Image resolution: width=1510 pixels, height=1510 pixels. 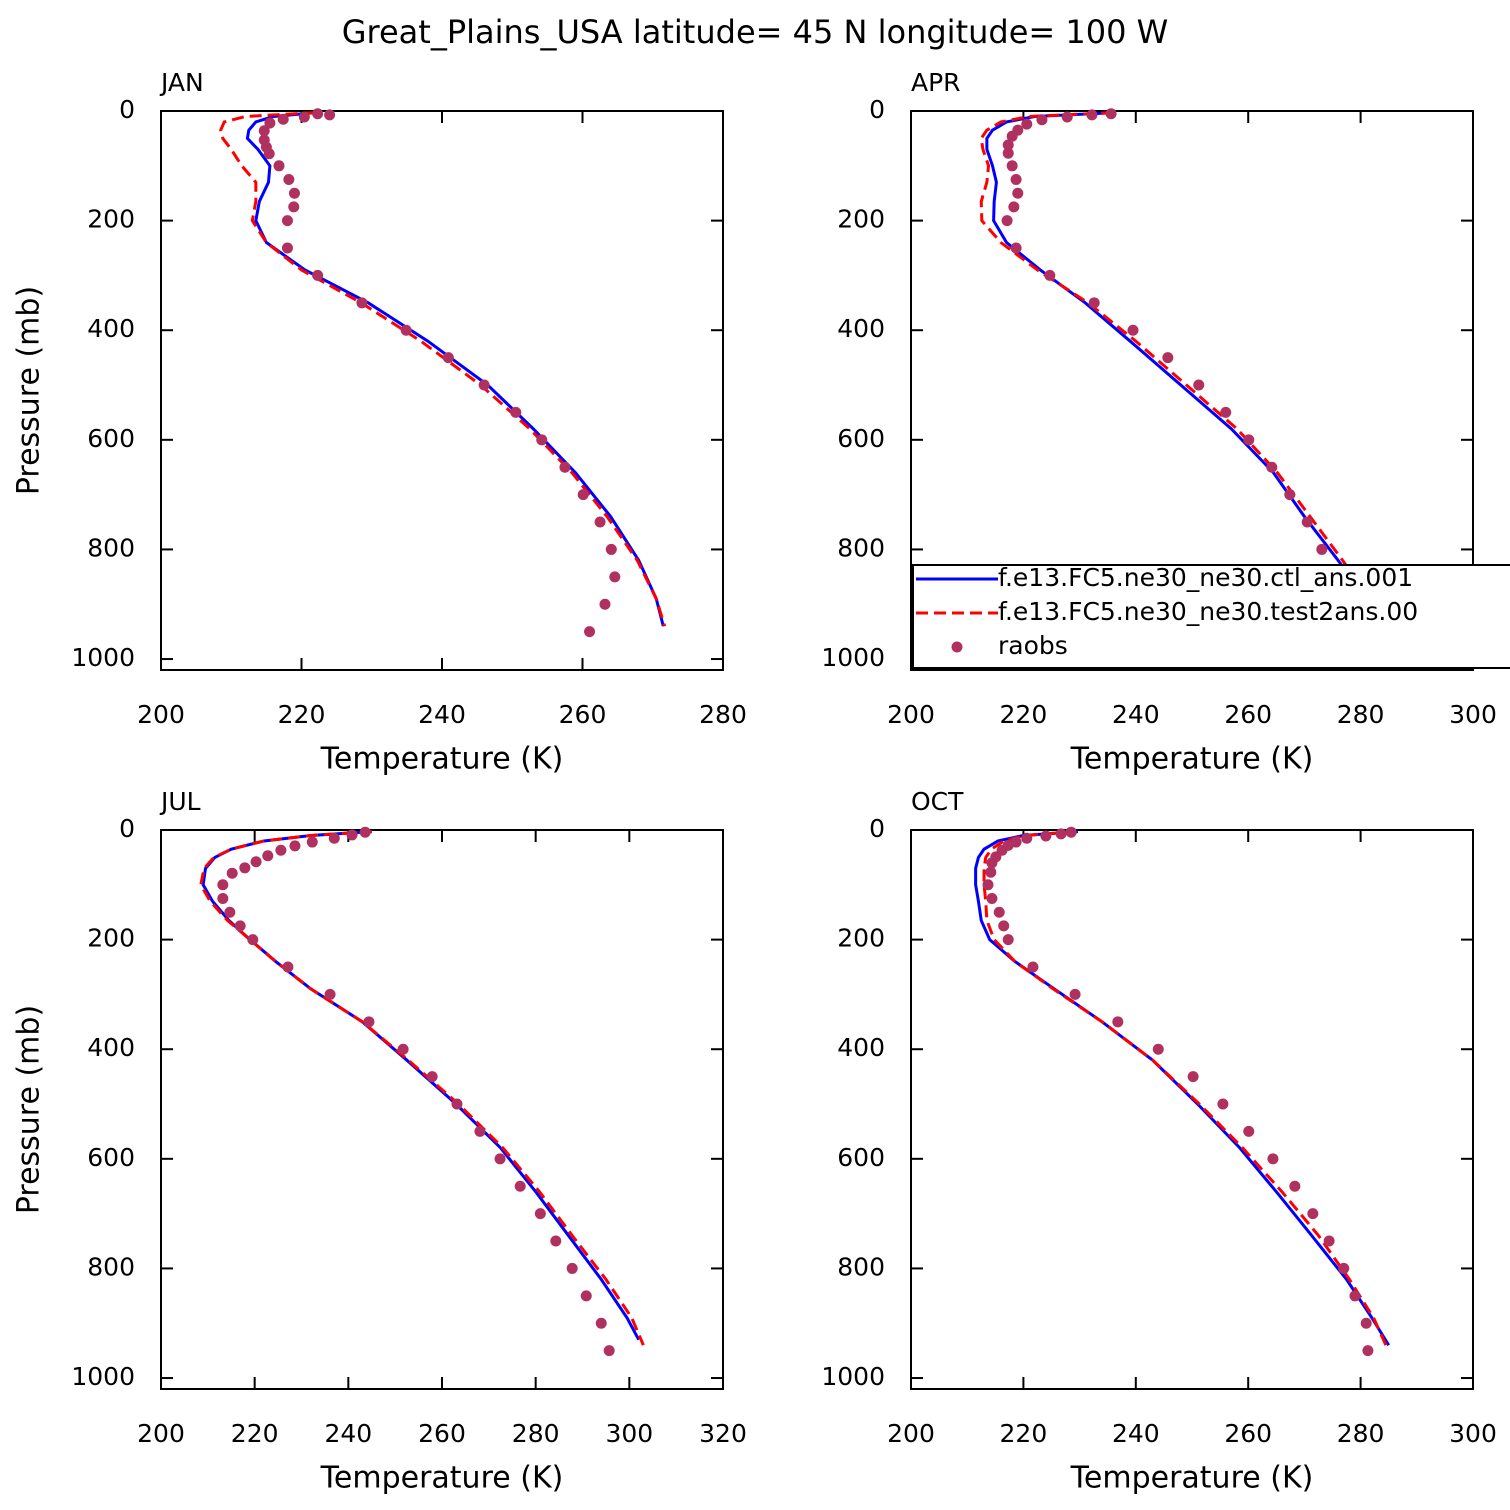 What do you see at coordinates (1211, 616) in the screenshot?
I see `legend-box` at bounding box center [1211, 616].